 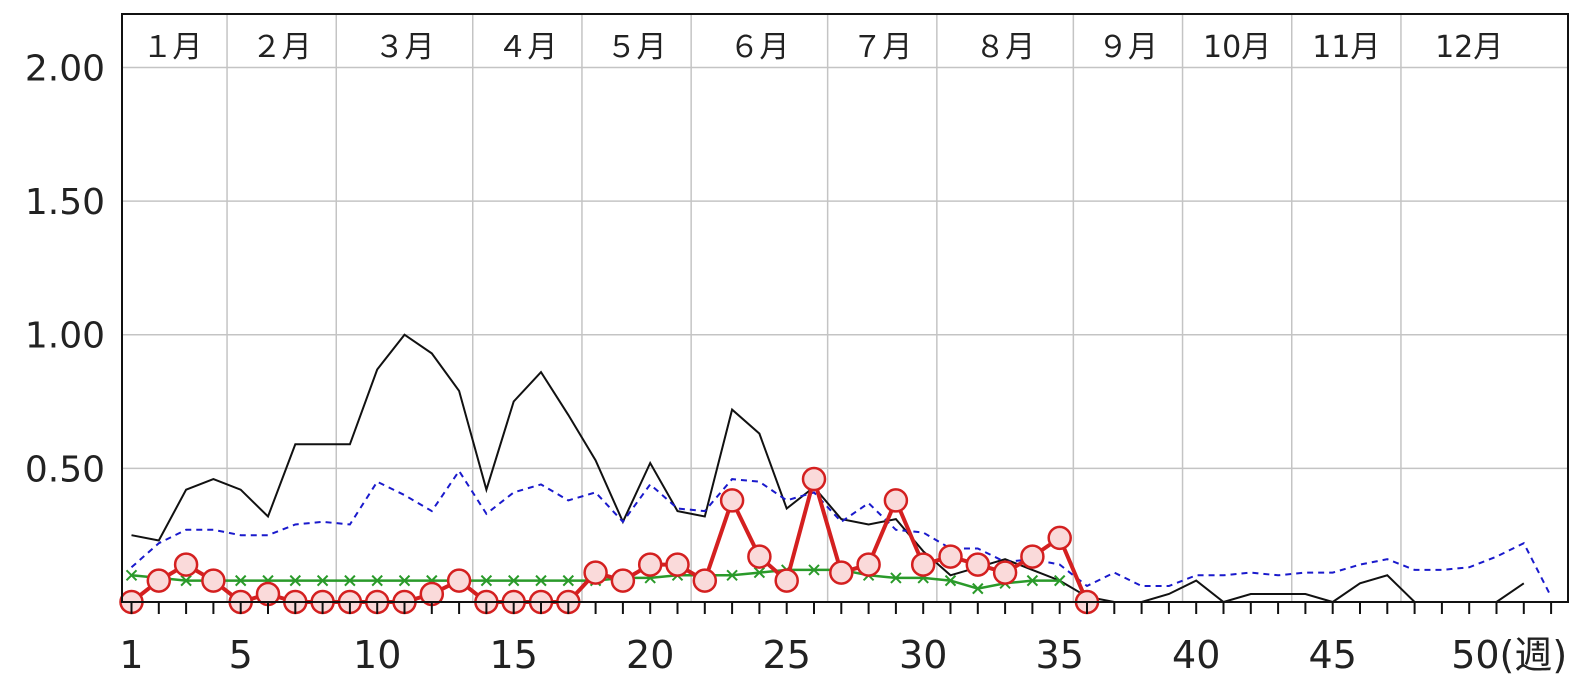 I want to click on y-tick-label: 0.50, so click(x=65, y=469).